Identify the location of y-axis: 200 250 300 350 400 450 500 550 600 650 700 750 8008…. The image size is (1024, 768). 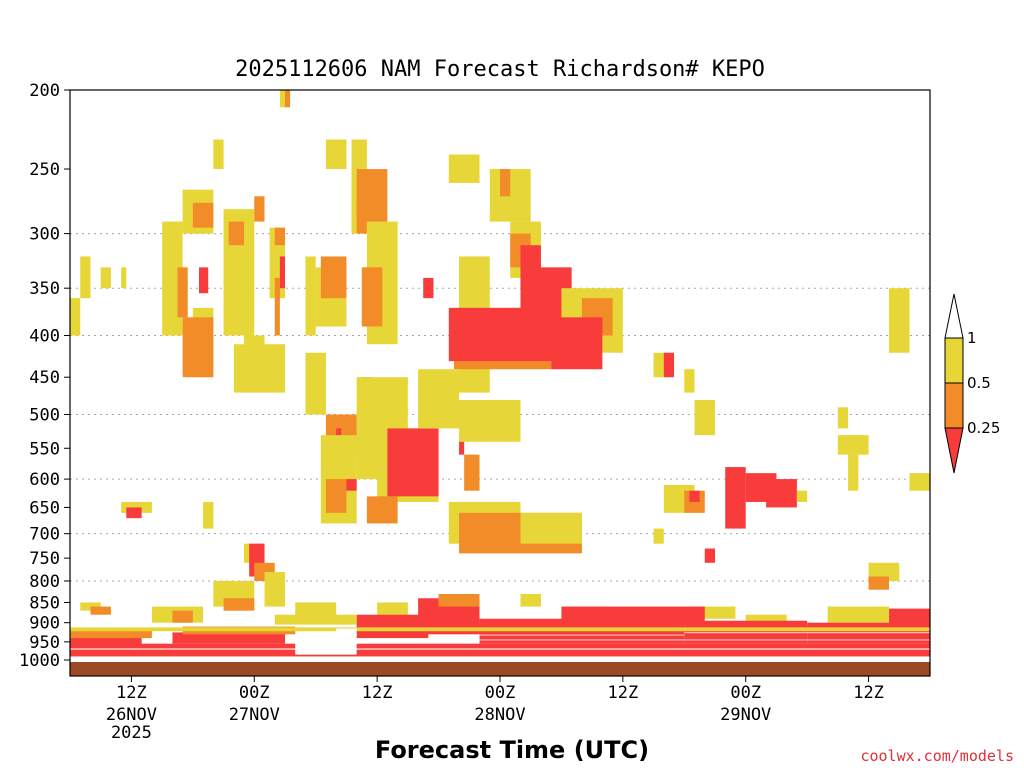
(44, 376).